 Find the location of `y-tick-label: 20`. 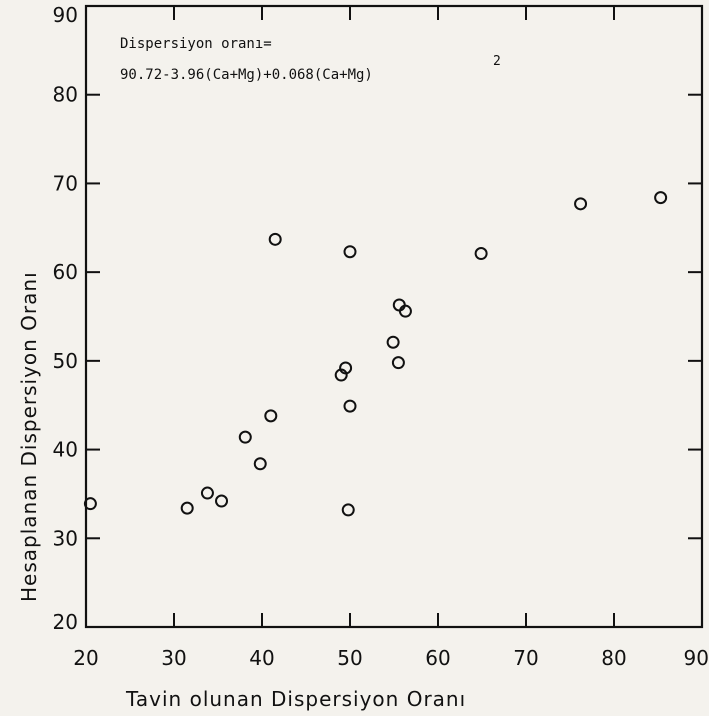

y-tick-label: 20 is located at coordinates (65, 622).